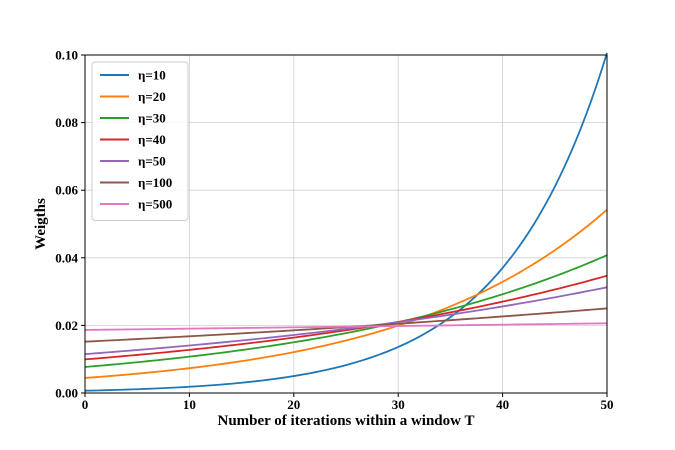 This screenshot has height=450, width=675. Describe the element at coordinates (66, 190) in the screenshot. I see `y-tick-label: 0.06` at that location.